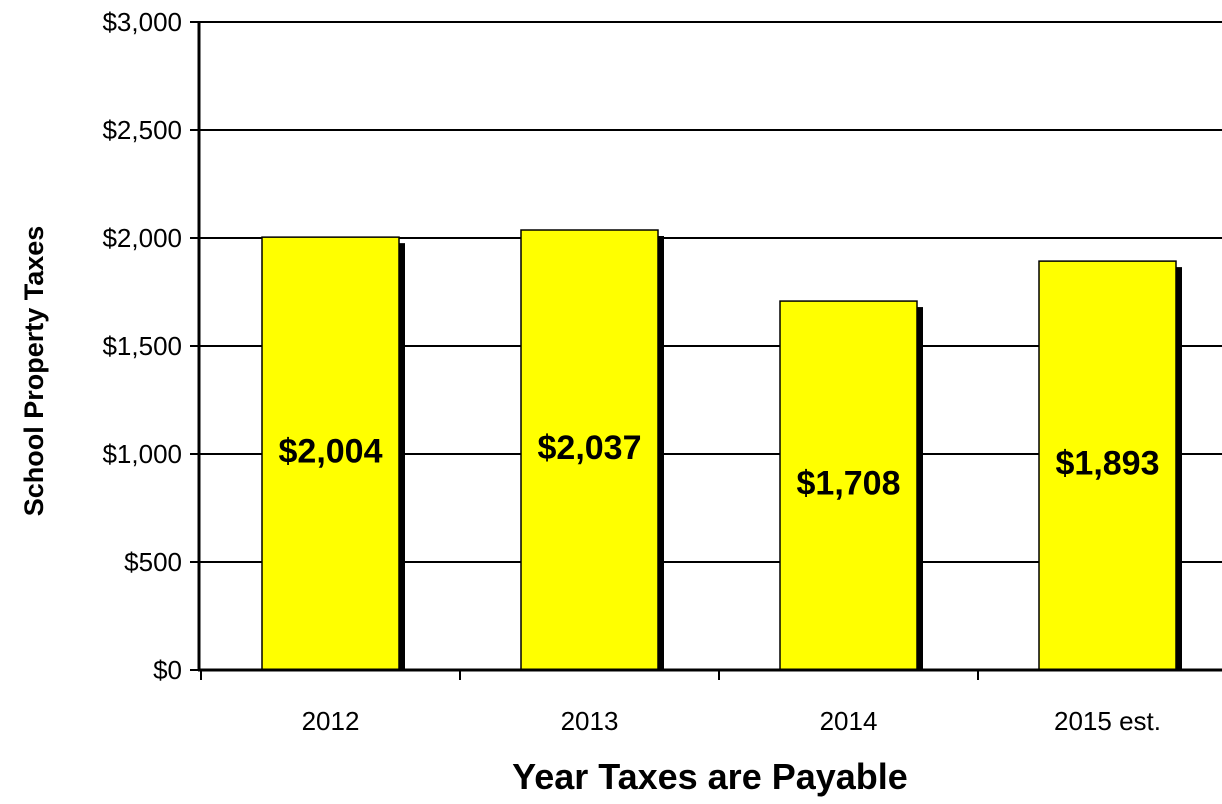 The image size is (1222, 804). What do you see at coordinates (731, 721) in the screenshot?
I see `x-tick-labels: 2012 2013 2014 2015 est.` at bounding box center [731, 721].